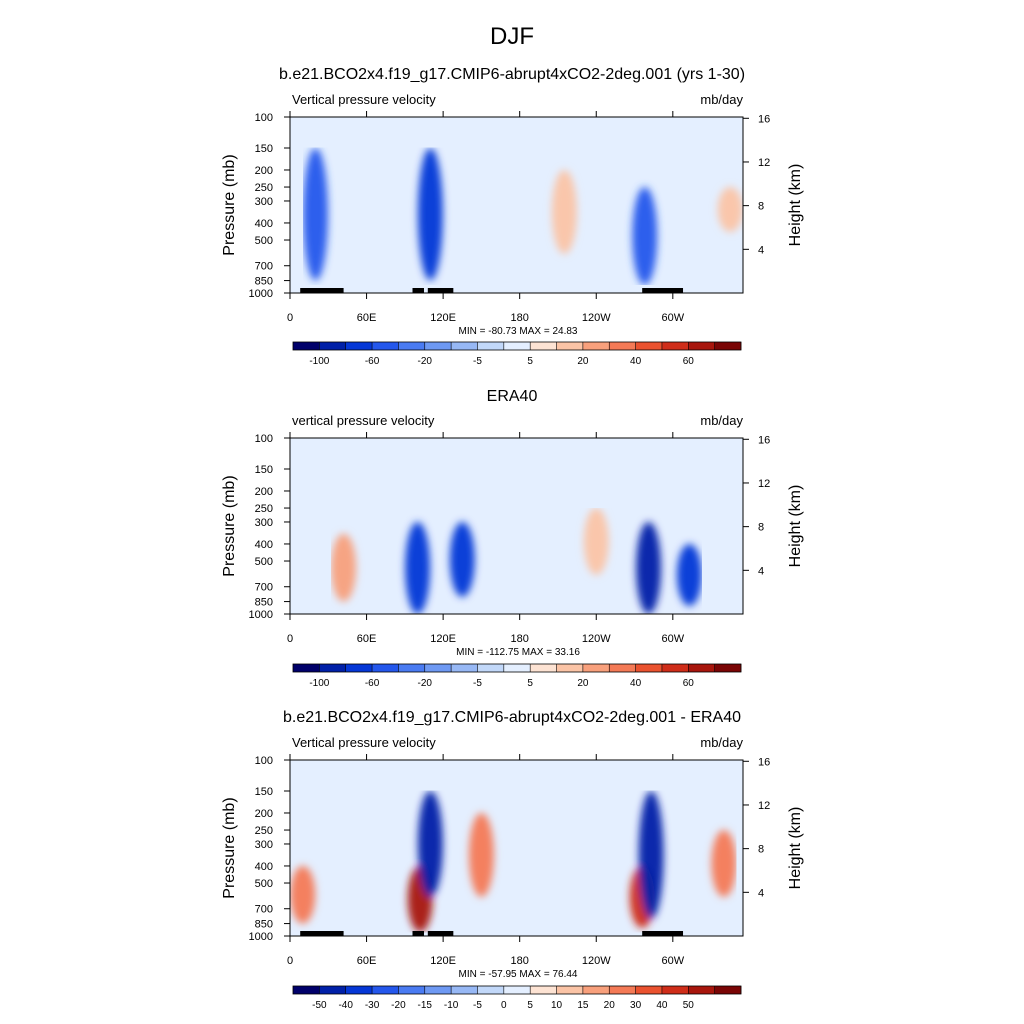 The width and height of the screenshot is (1024, 1024). What do you see at coordinates (372, 683) in the screenshot?
I see `colorbar-label: -60` at bounding box center [372, 683].